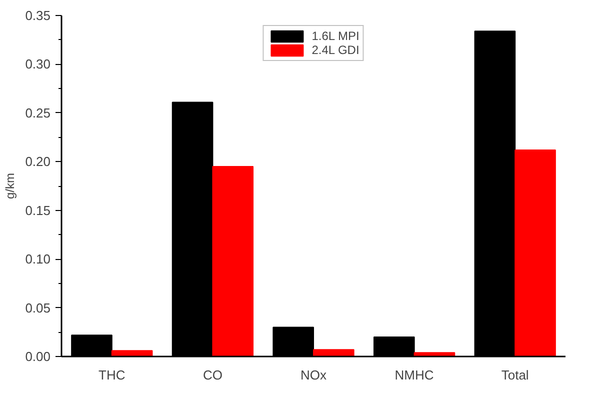 This screenshot has width=599, height=393. I want to click on y-tick-label: 0.10, so click(38, 259).